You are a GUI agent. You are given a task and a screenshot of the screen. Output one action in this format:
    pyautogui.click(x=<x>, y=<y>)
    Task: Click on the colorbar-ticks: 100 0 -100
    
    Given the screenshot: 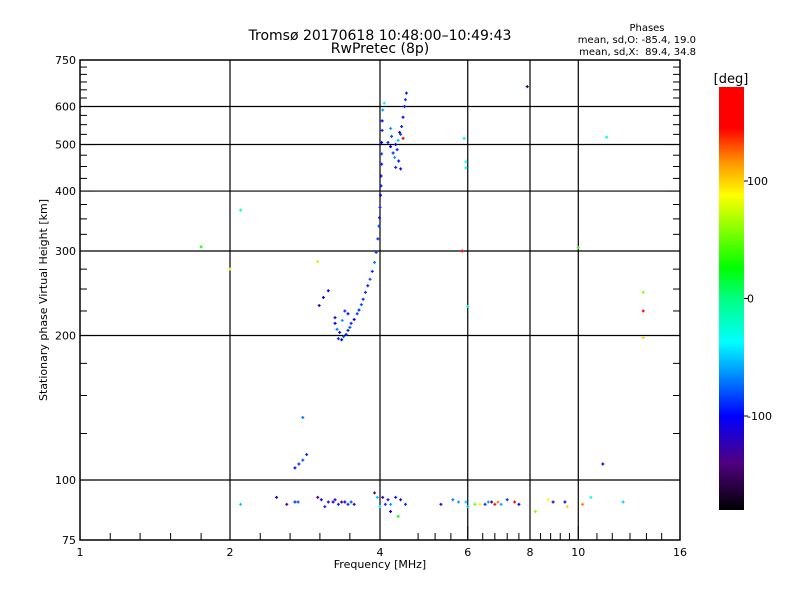 What is the action you would take?
    pyautogui.click(x=758, y=299)
    